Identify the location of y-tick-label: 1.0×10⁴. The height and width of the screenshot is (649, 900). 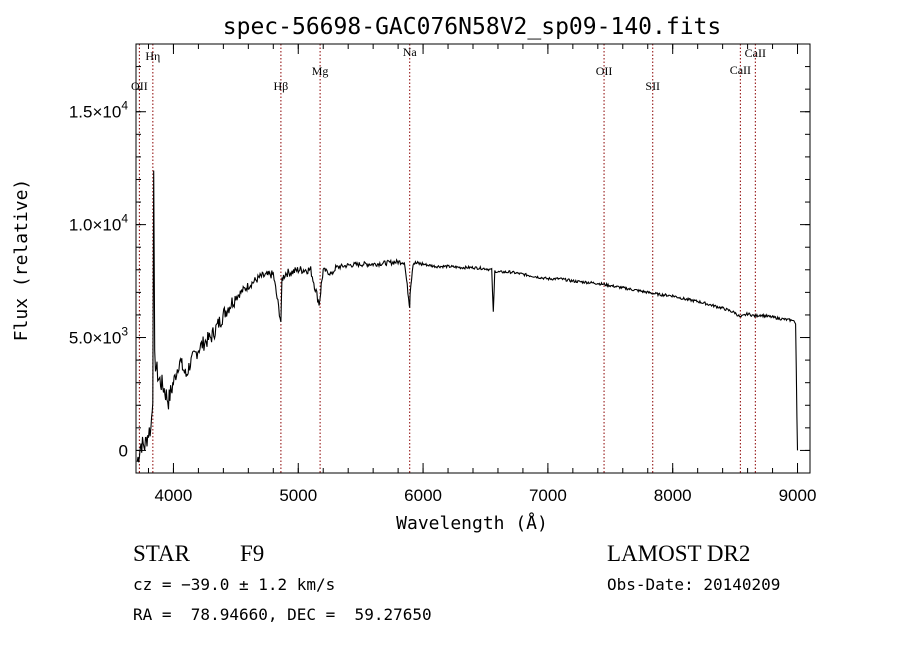
(98, 223).